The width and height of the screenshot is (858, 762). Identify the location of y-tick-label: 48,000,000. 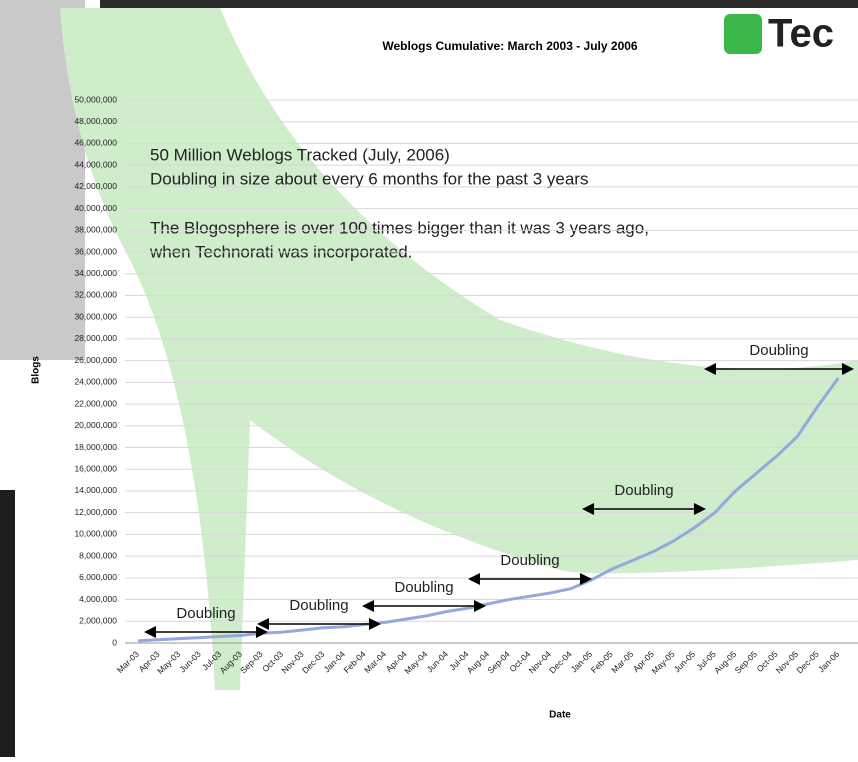
(95, 121).